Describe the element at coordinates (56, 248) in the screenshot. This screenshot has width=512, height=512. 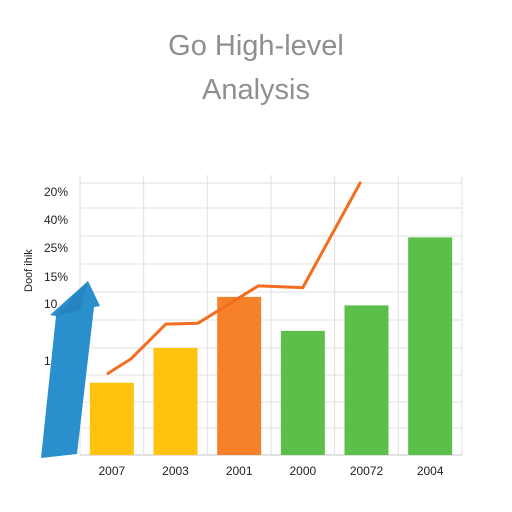
I see `y-tick-label: 25%` at that location.